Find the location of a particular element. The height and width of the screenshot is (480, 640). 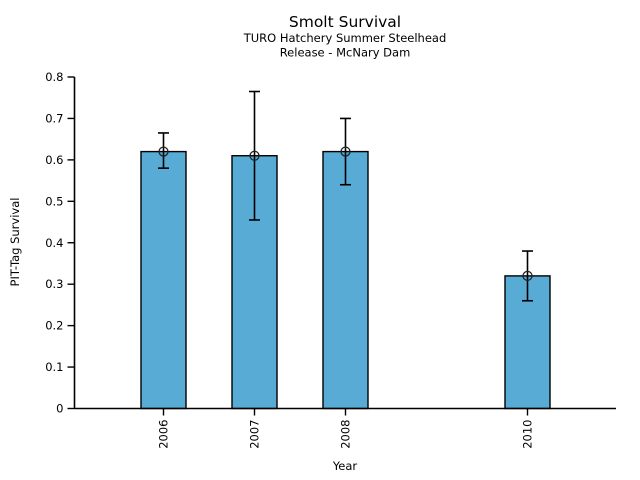

x-tick-label-2010: 2010 is located at coordinates (528, 434).